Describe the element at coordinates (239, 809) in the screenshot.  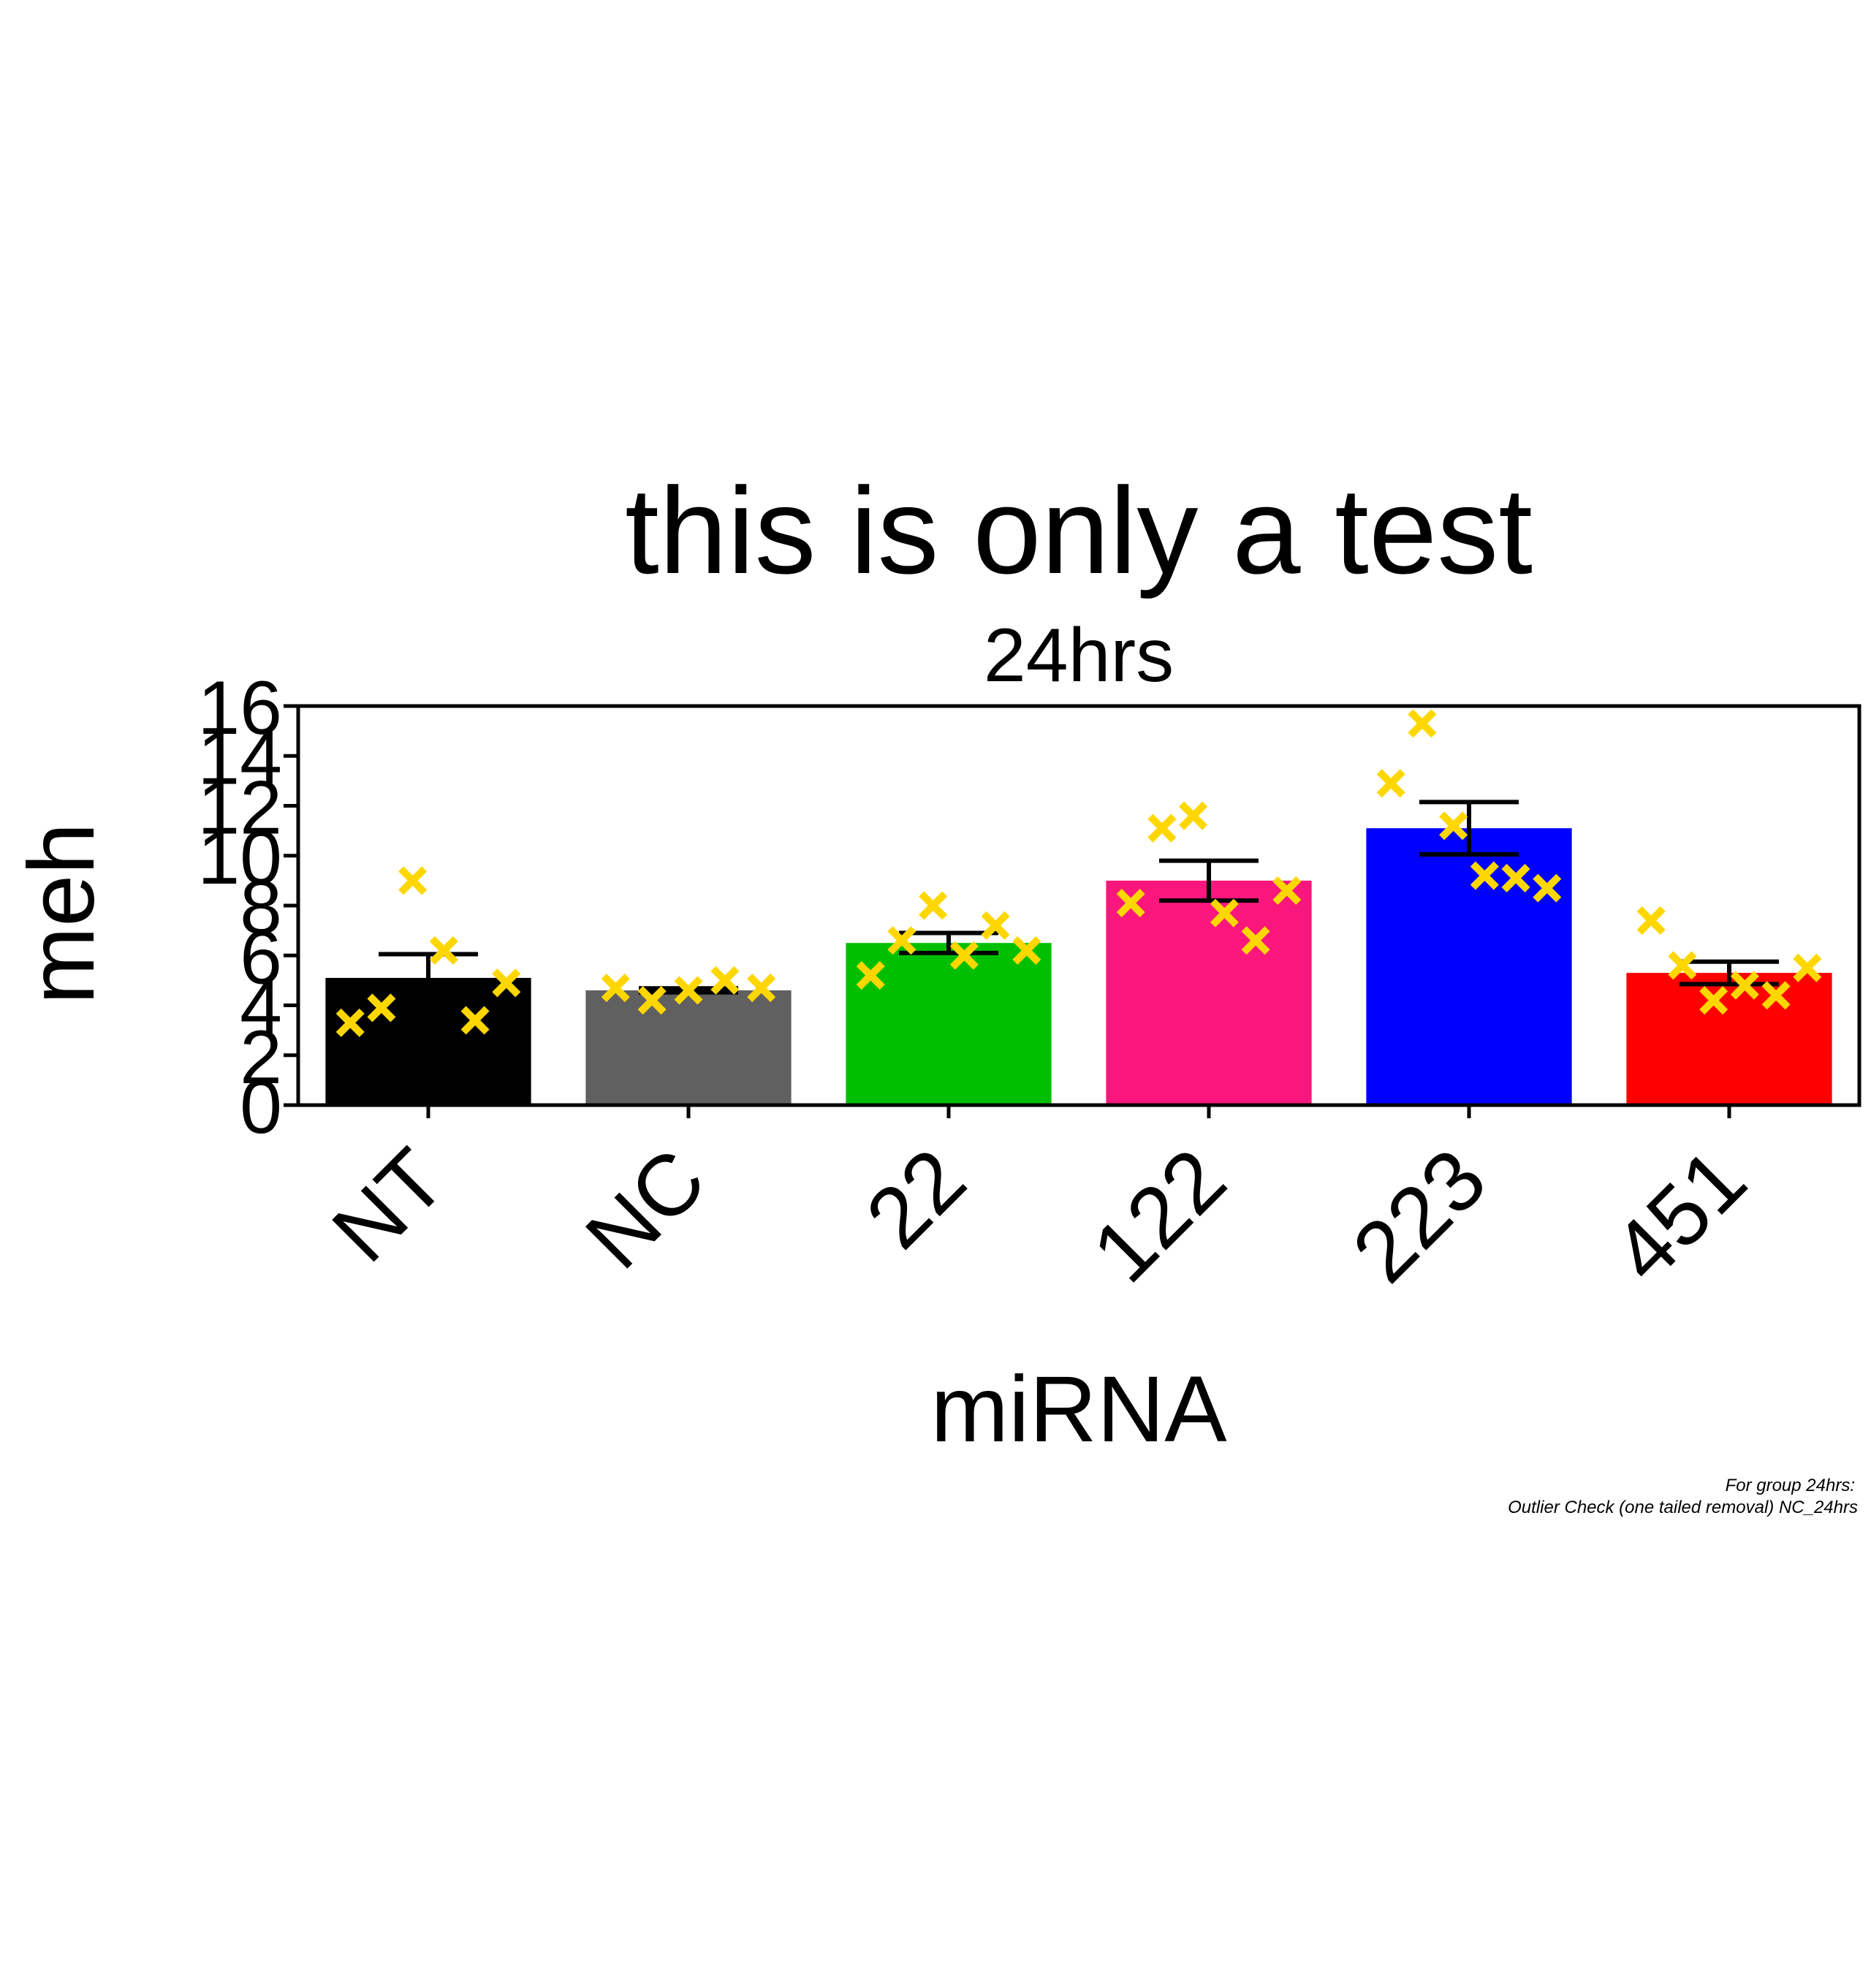
I see `y-tick-label-12: 12` at that location.